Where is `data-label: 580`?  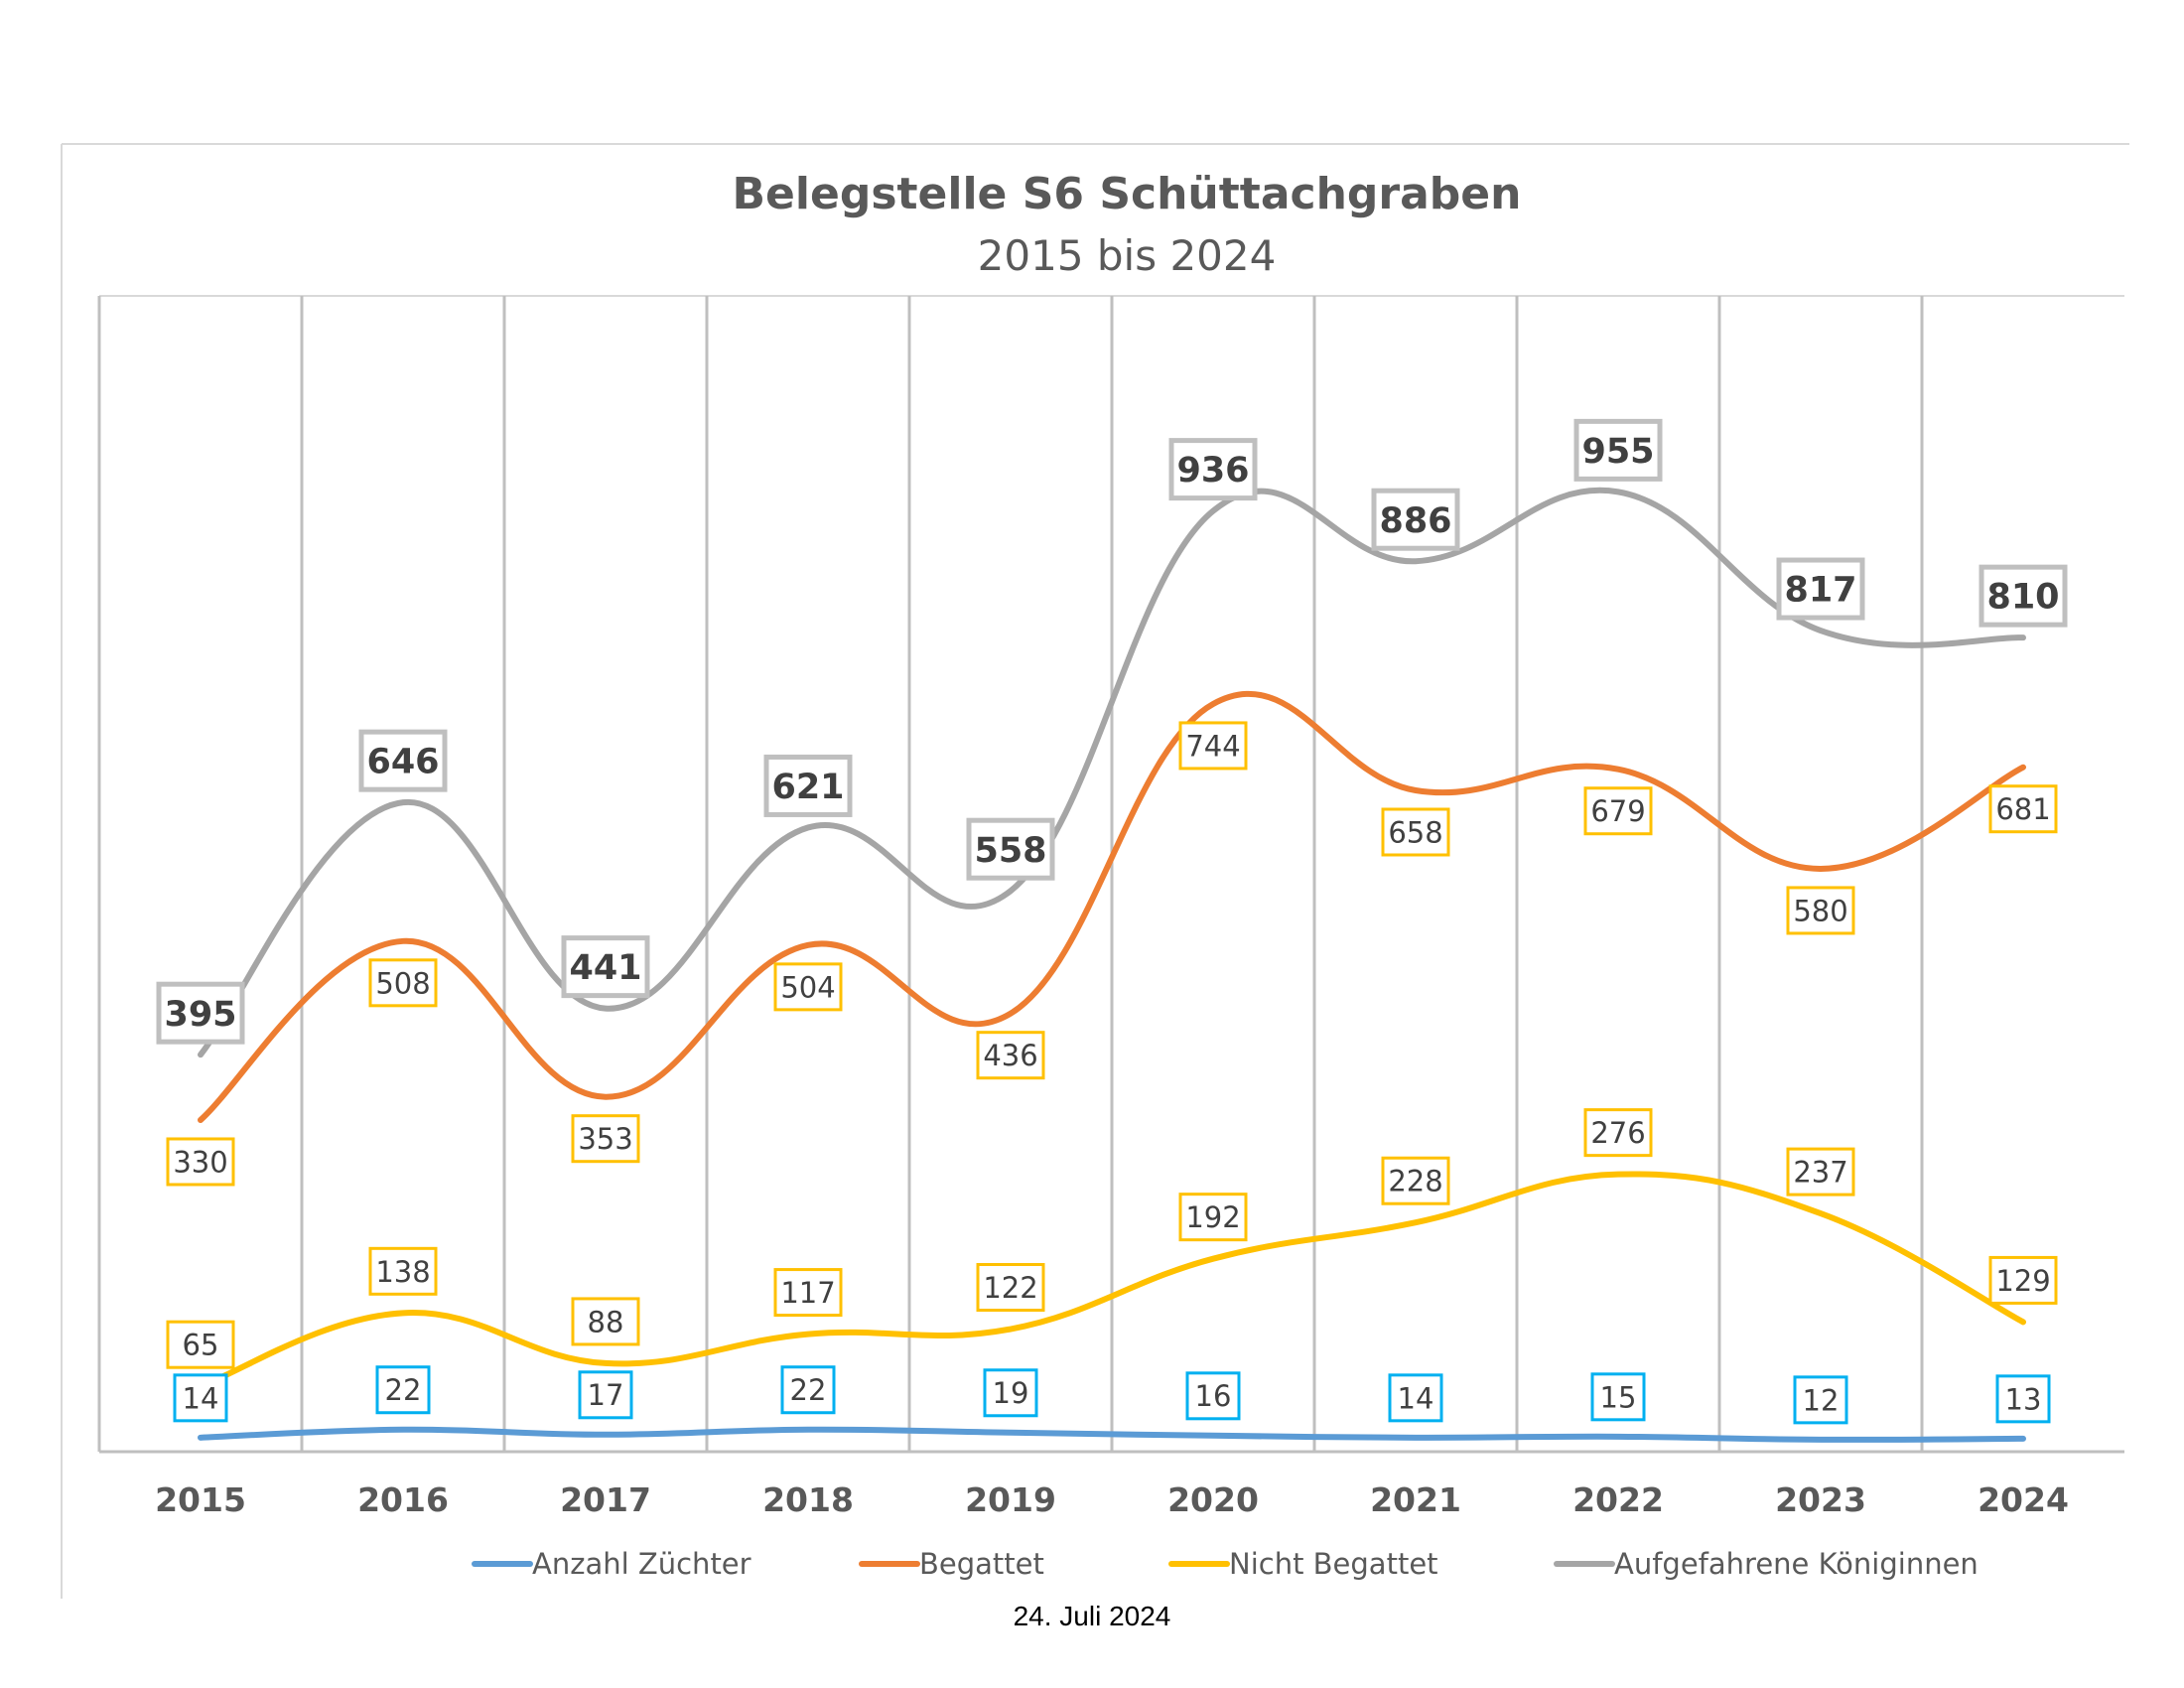 data-label: 580 is located at coordinates (1820, 910).